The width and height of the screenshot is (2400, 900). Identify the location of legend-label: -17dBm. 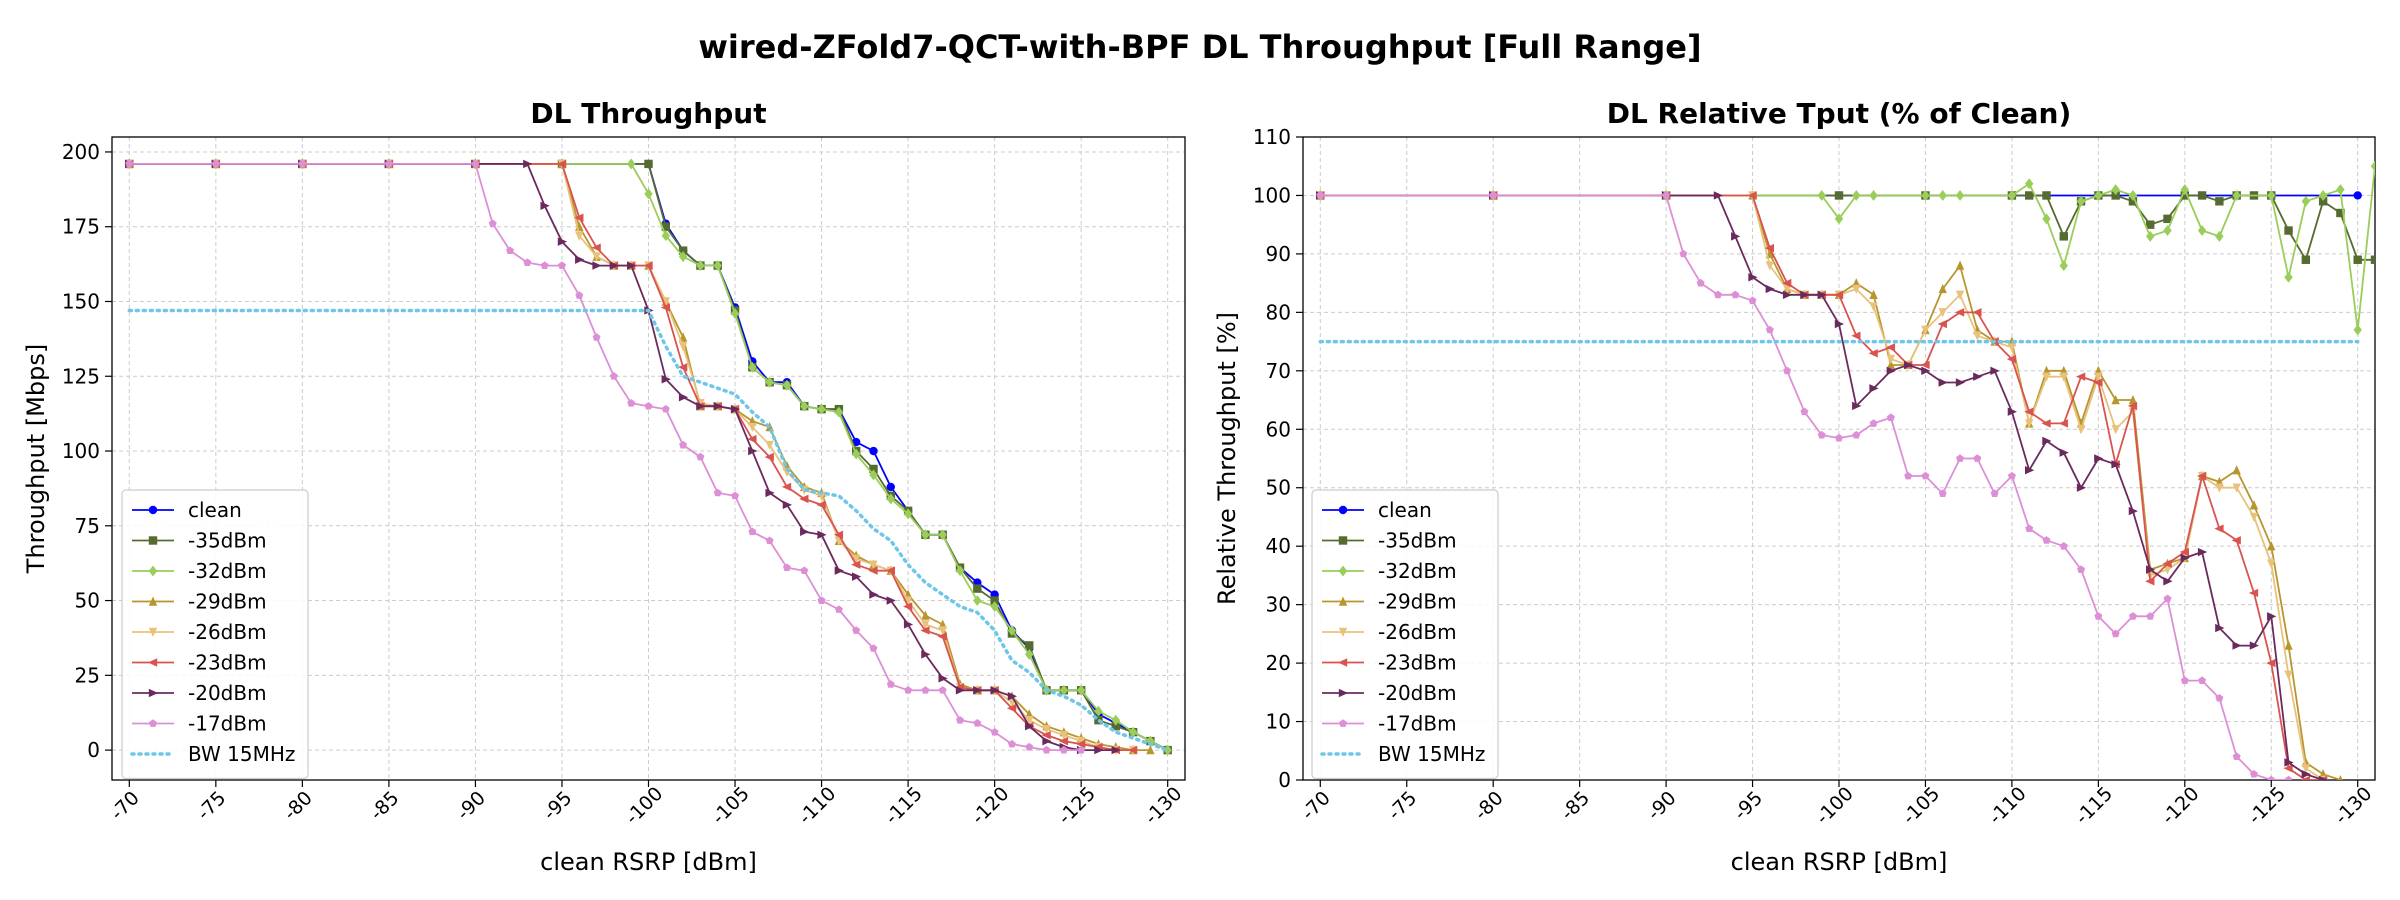
(1417, 724).